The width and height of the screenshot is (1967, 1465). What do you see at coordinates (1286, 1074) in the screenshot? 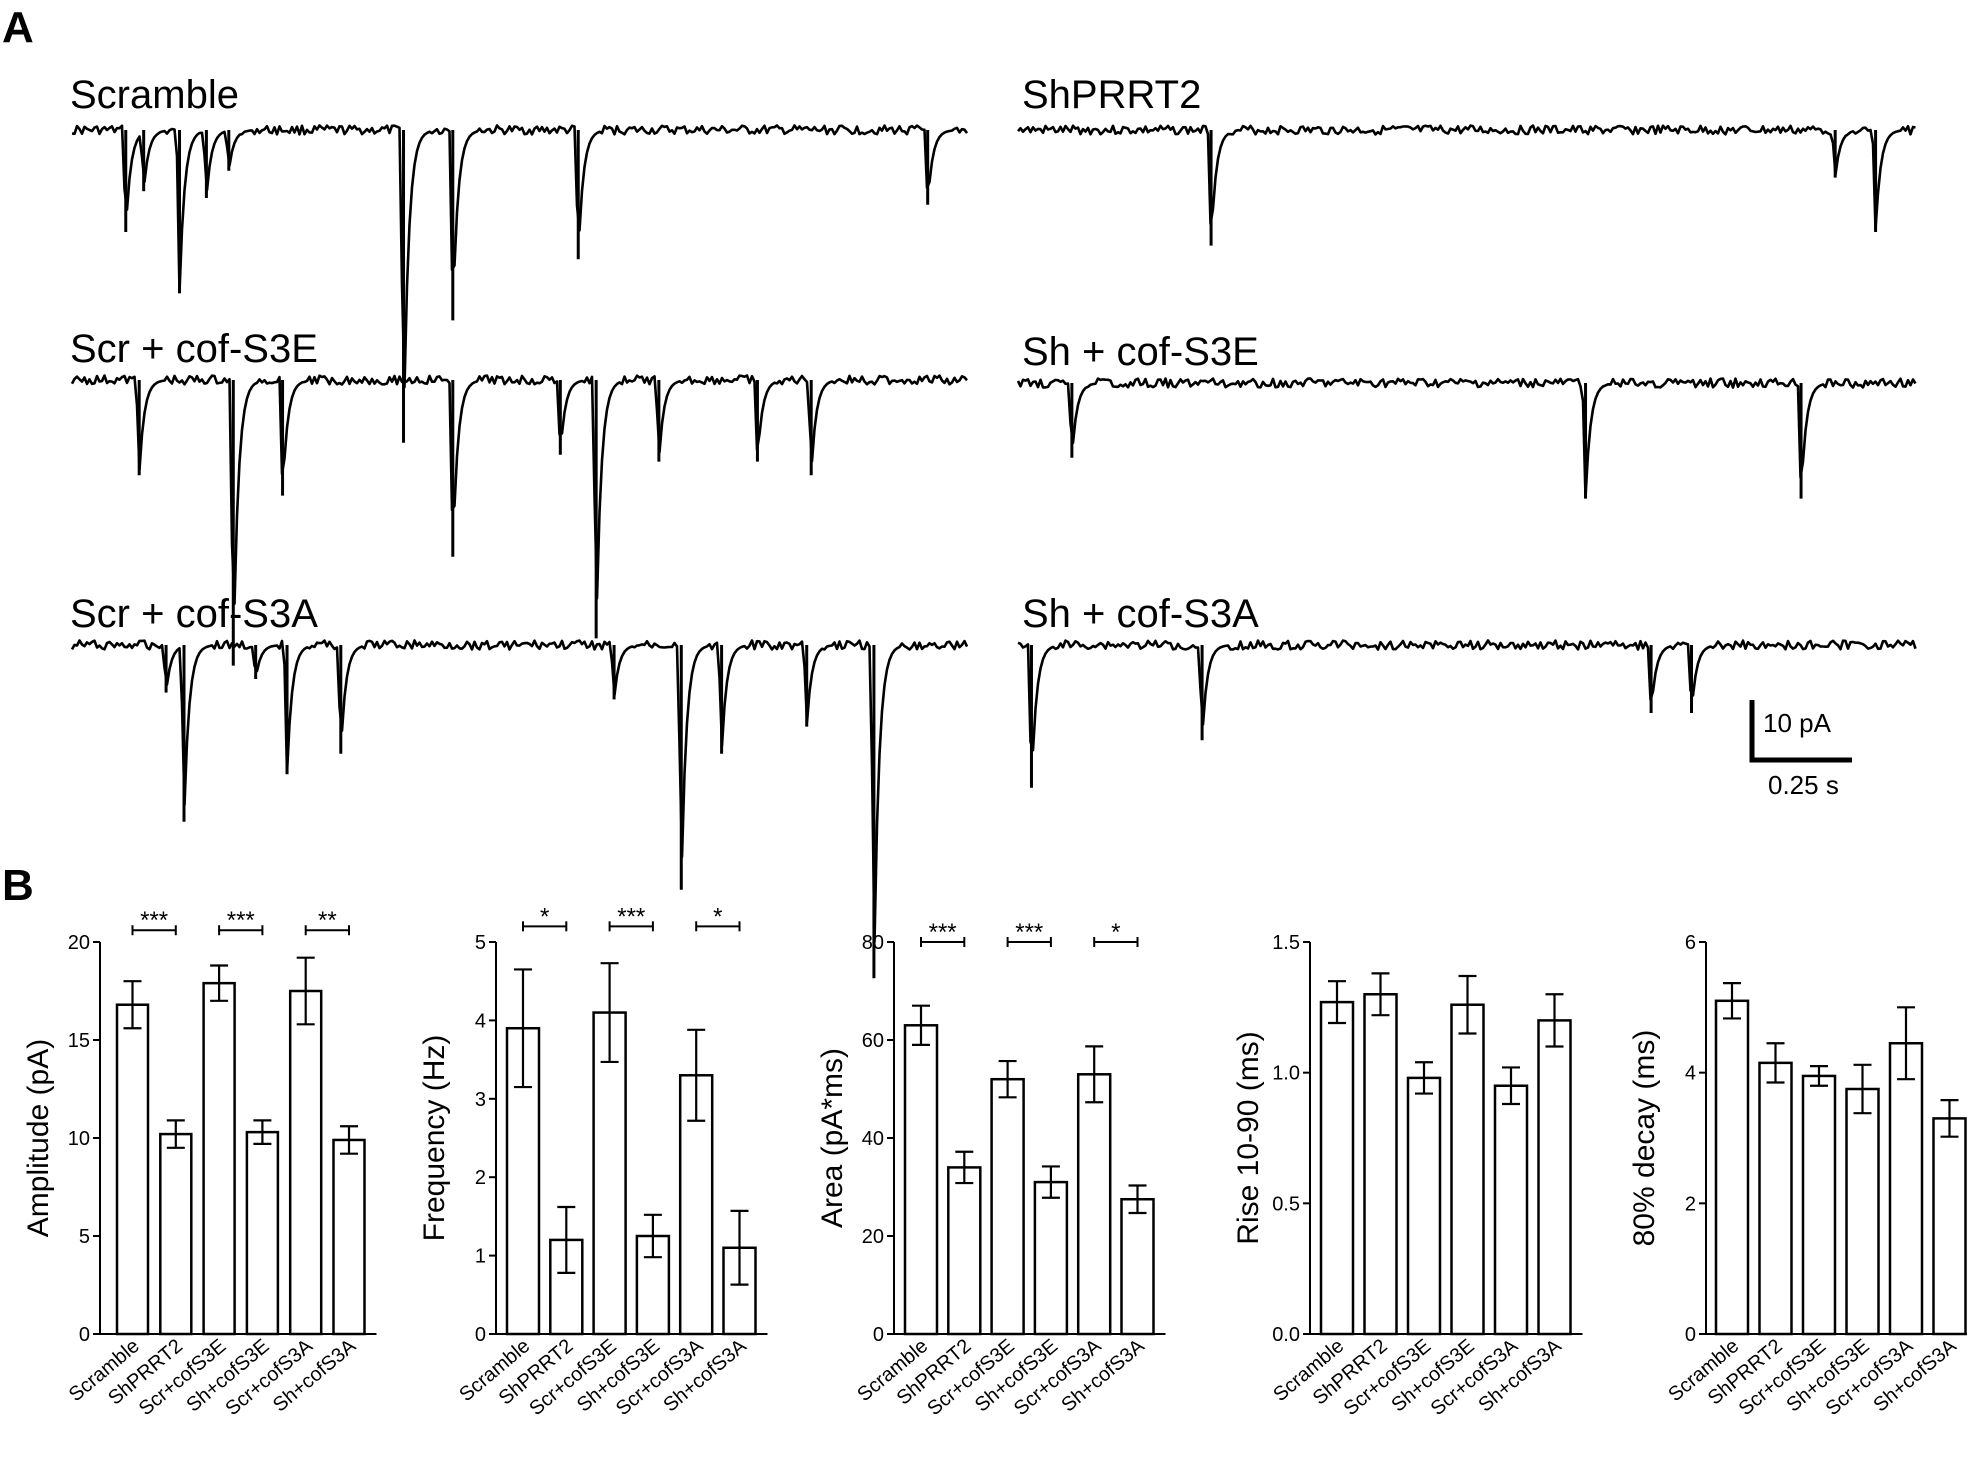
I see `y-tick-label: 1.0` at bounding box center [1286, 1074].